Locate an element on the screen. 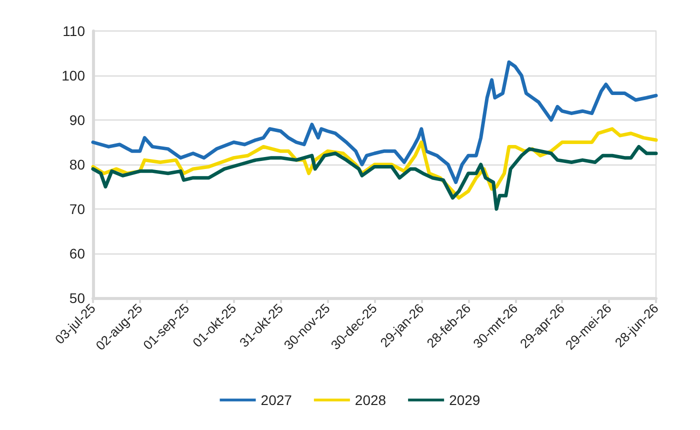 This screenshot has width=700, height=430. y-tick-label: 80 is located at coordinates (77, 164).